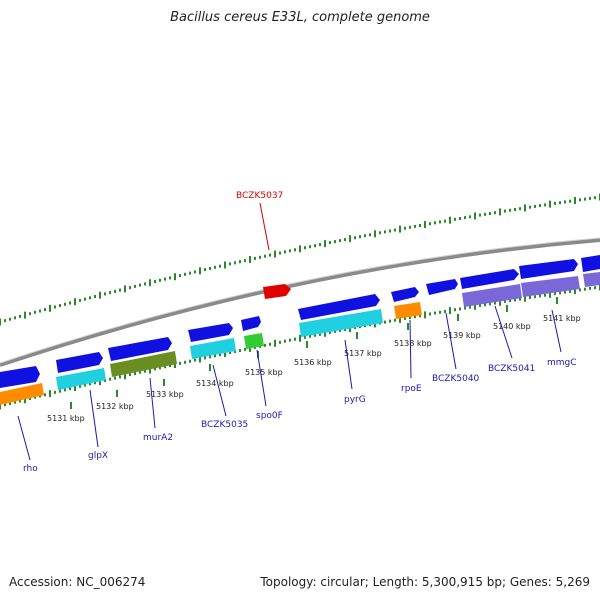 This screenshot has height=600, width=600. What do you see at coordinates (413, 343) in the screenshot?
I see `pos-label: 5138 kbp` at bounding box center [413, 343].